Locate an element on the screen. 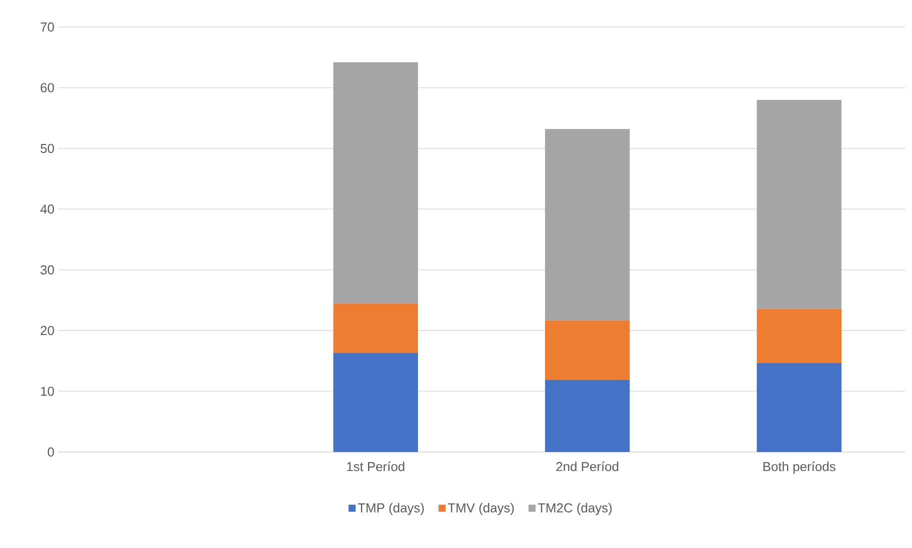  legend-label: TMP (days) is located at coordinates (391, 509).